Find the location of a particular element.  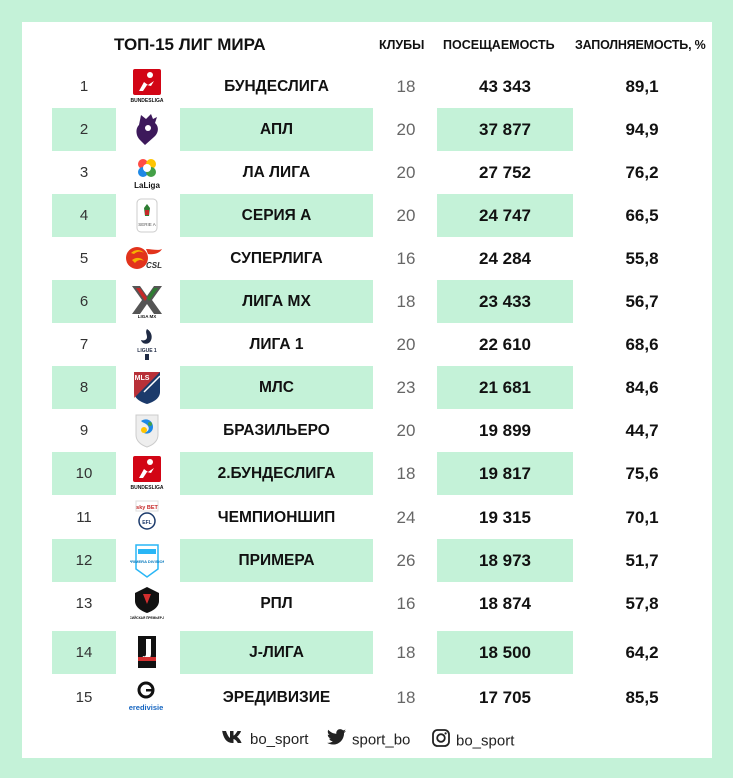

vk-icon is located at coordinates (233, 740).